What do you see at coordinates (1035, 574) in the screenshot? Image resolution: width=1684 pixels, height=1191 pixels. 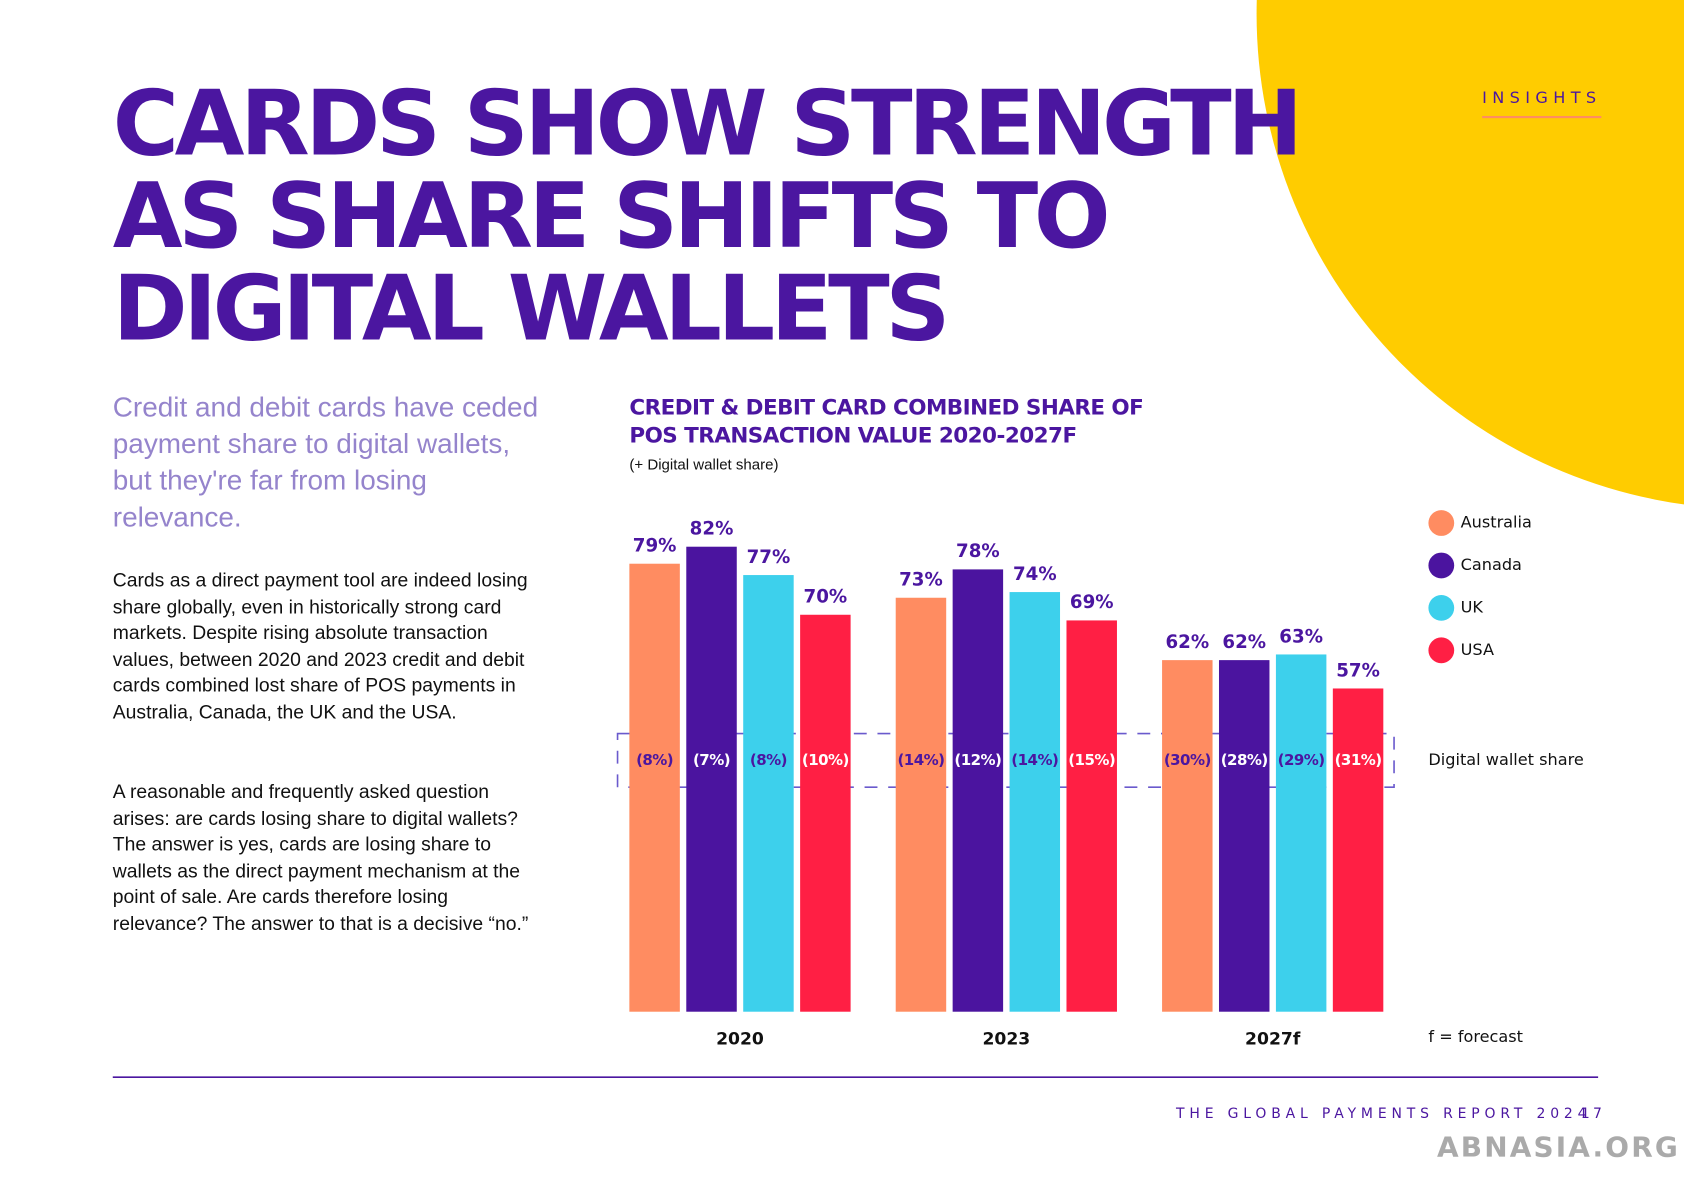 I see `value-label: 74%` at bounding box center [1035, 574].